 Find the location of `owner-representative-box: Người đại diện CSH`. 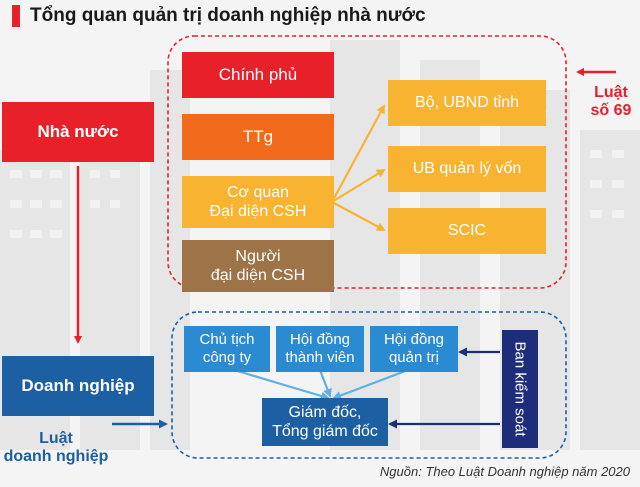

owner-representative-box: Người đại diện CSH is located at coordinates (258, 266).